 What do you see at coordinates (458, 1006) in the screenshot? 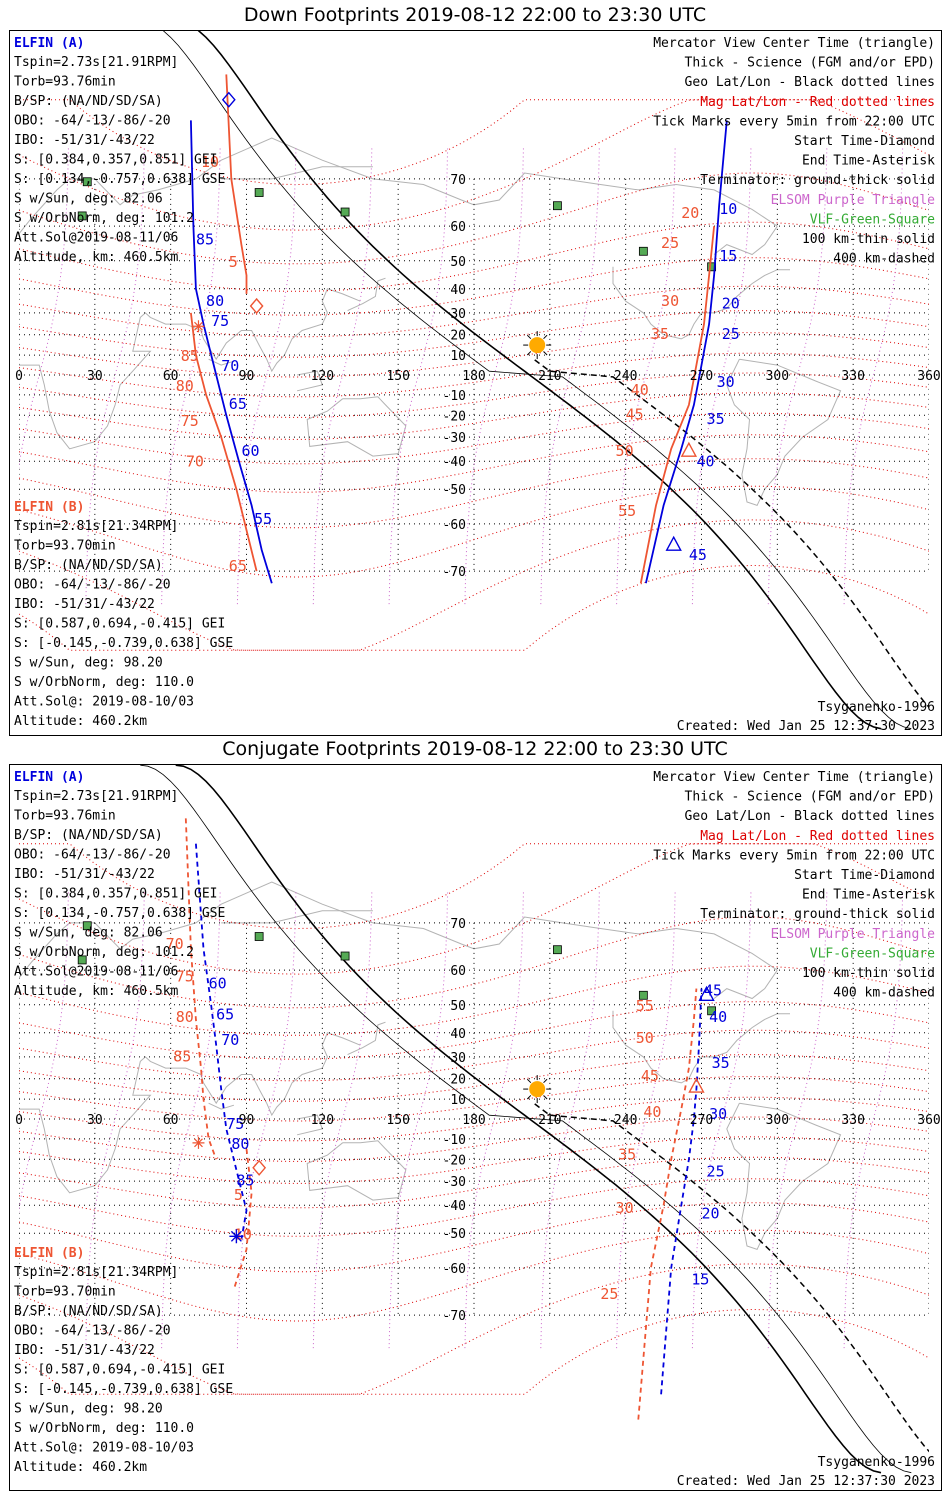
I see `latitude-label: 50` at bounding box center [458, 1006].